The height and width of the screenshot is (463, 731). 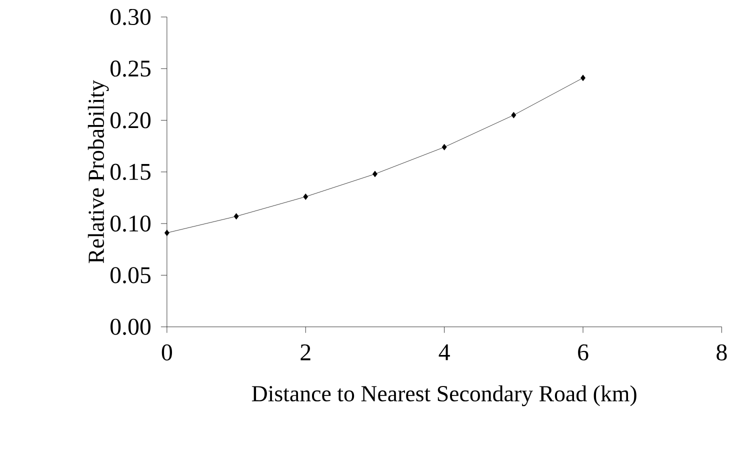 What do you see at coordinates (130, 275) in the screenshot?
I see `y-tick-label: 0.05` at bounding box center [130, 275].